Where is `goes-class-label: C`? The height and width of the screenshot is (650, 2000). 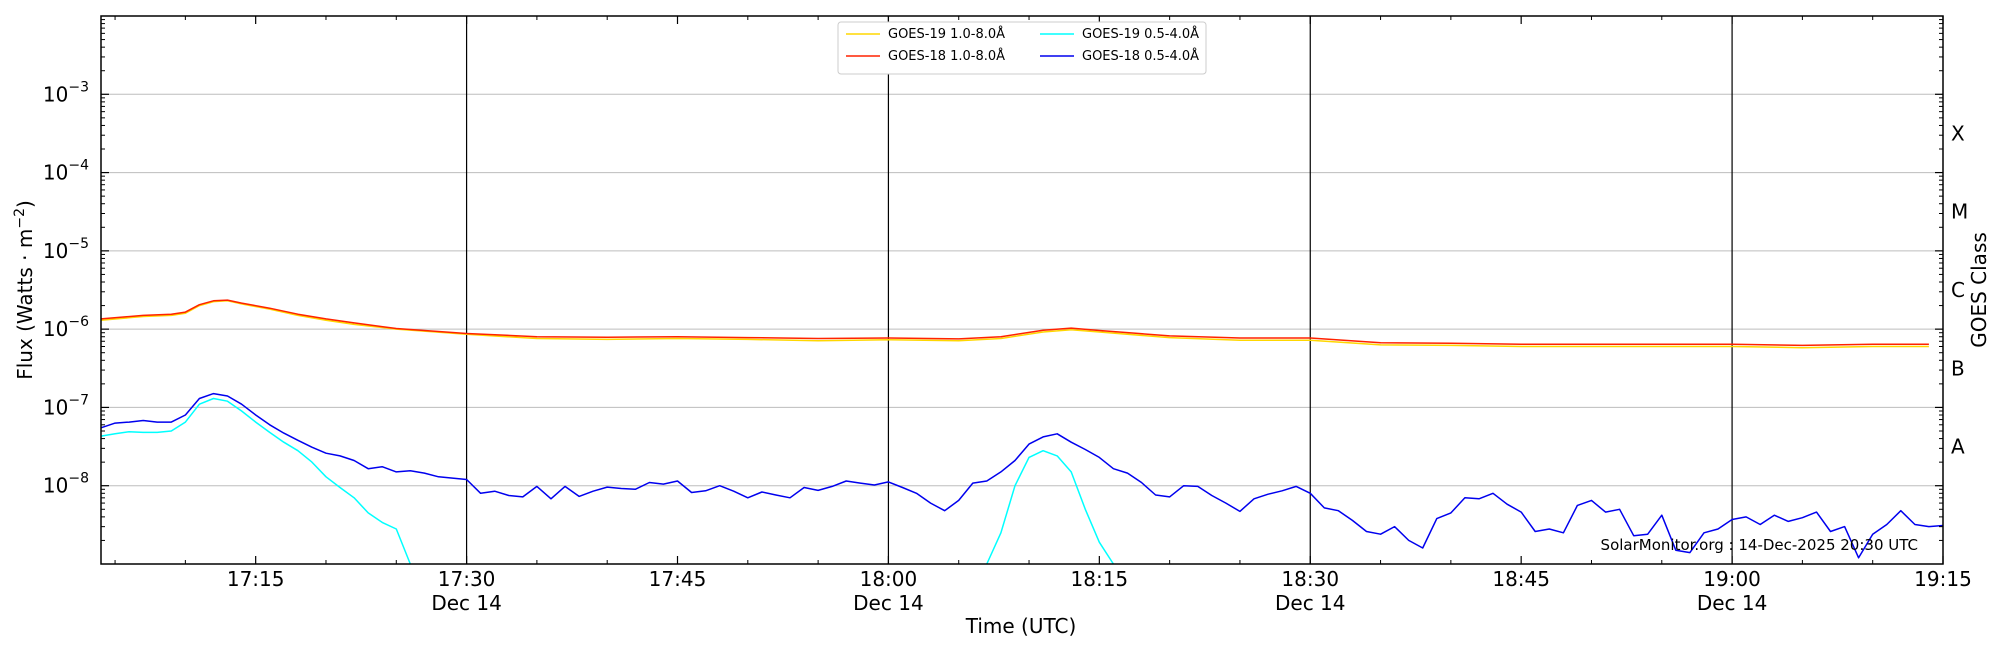 goes-class-label: C is located at coordinates (1958, 290).